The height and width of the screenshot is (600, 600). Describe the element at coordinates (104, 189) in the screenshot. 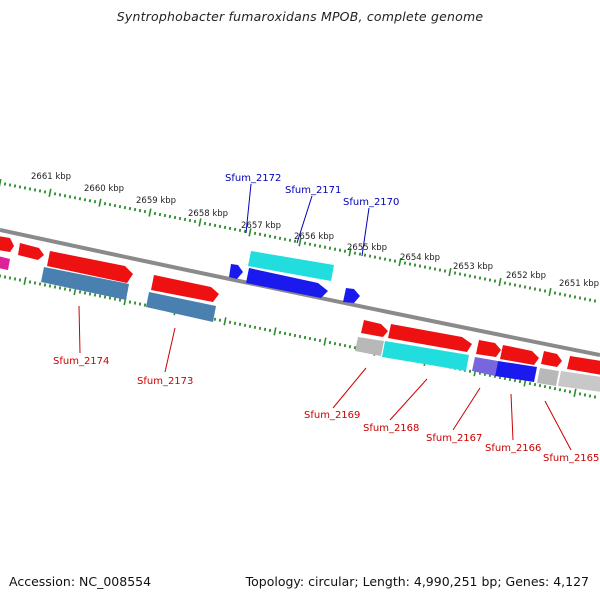

I see `kbp-label: 2660 kbp` at that location.